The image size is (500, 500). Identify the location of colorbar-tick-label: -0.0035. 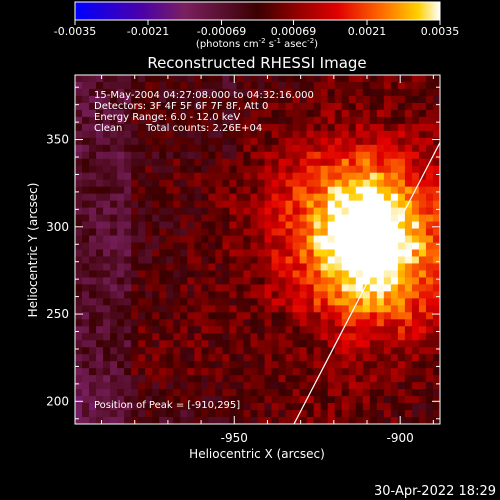
(75, 31).